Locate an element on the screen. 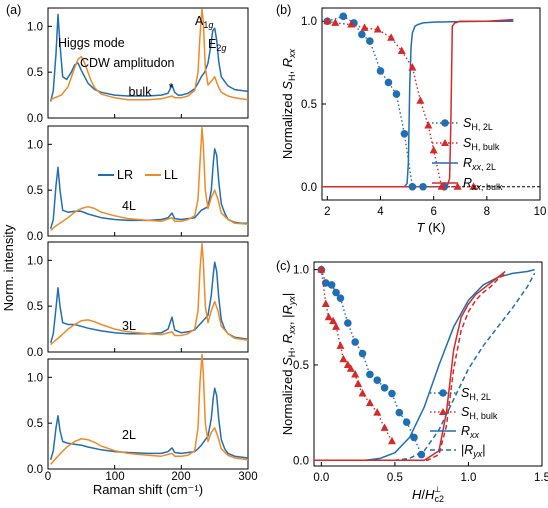  panel-a-subplot-bulk: 0.0 0.5 1.0 bulk is located at coordinates (138, 66).